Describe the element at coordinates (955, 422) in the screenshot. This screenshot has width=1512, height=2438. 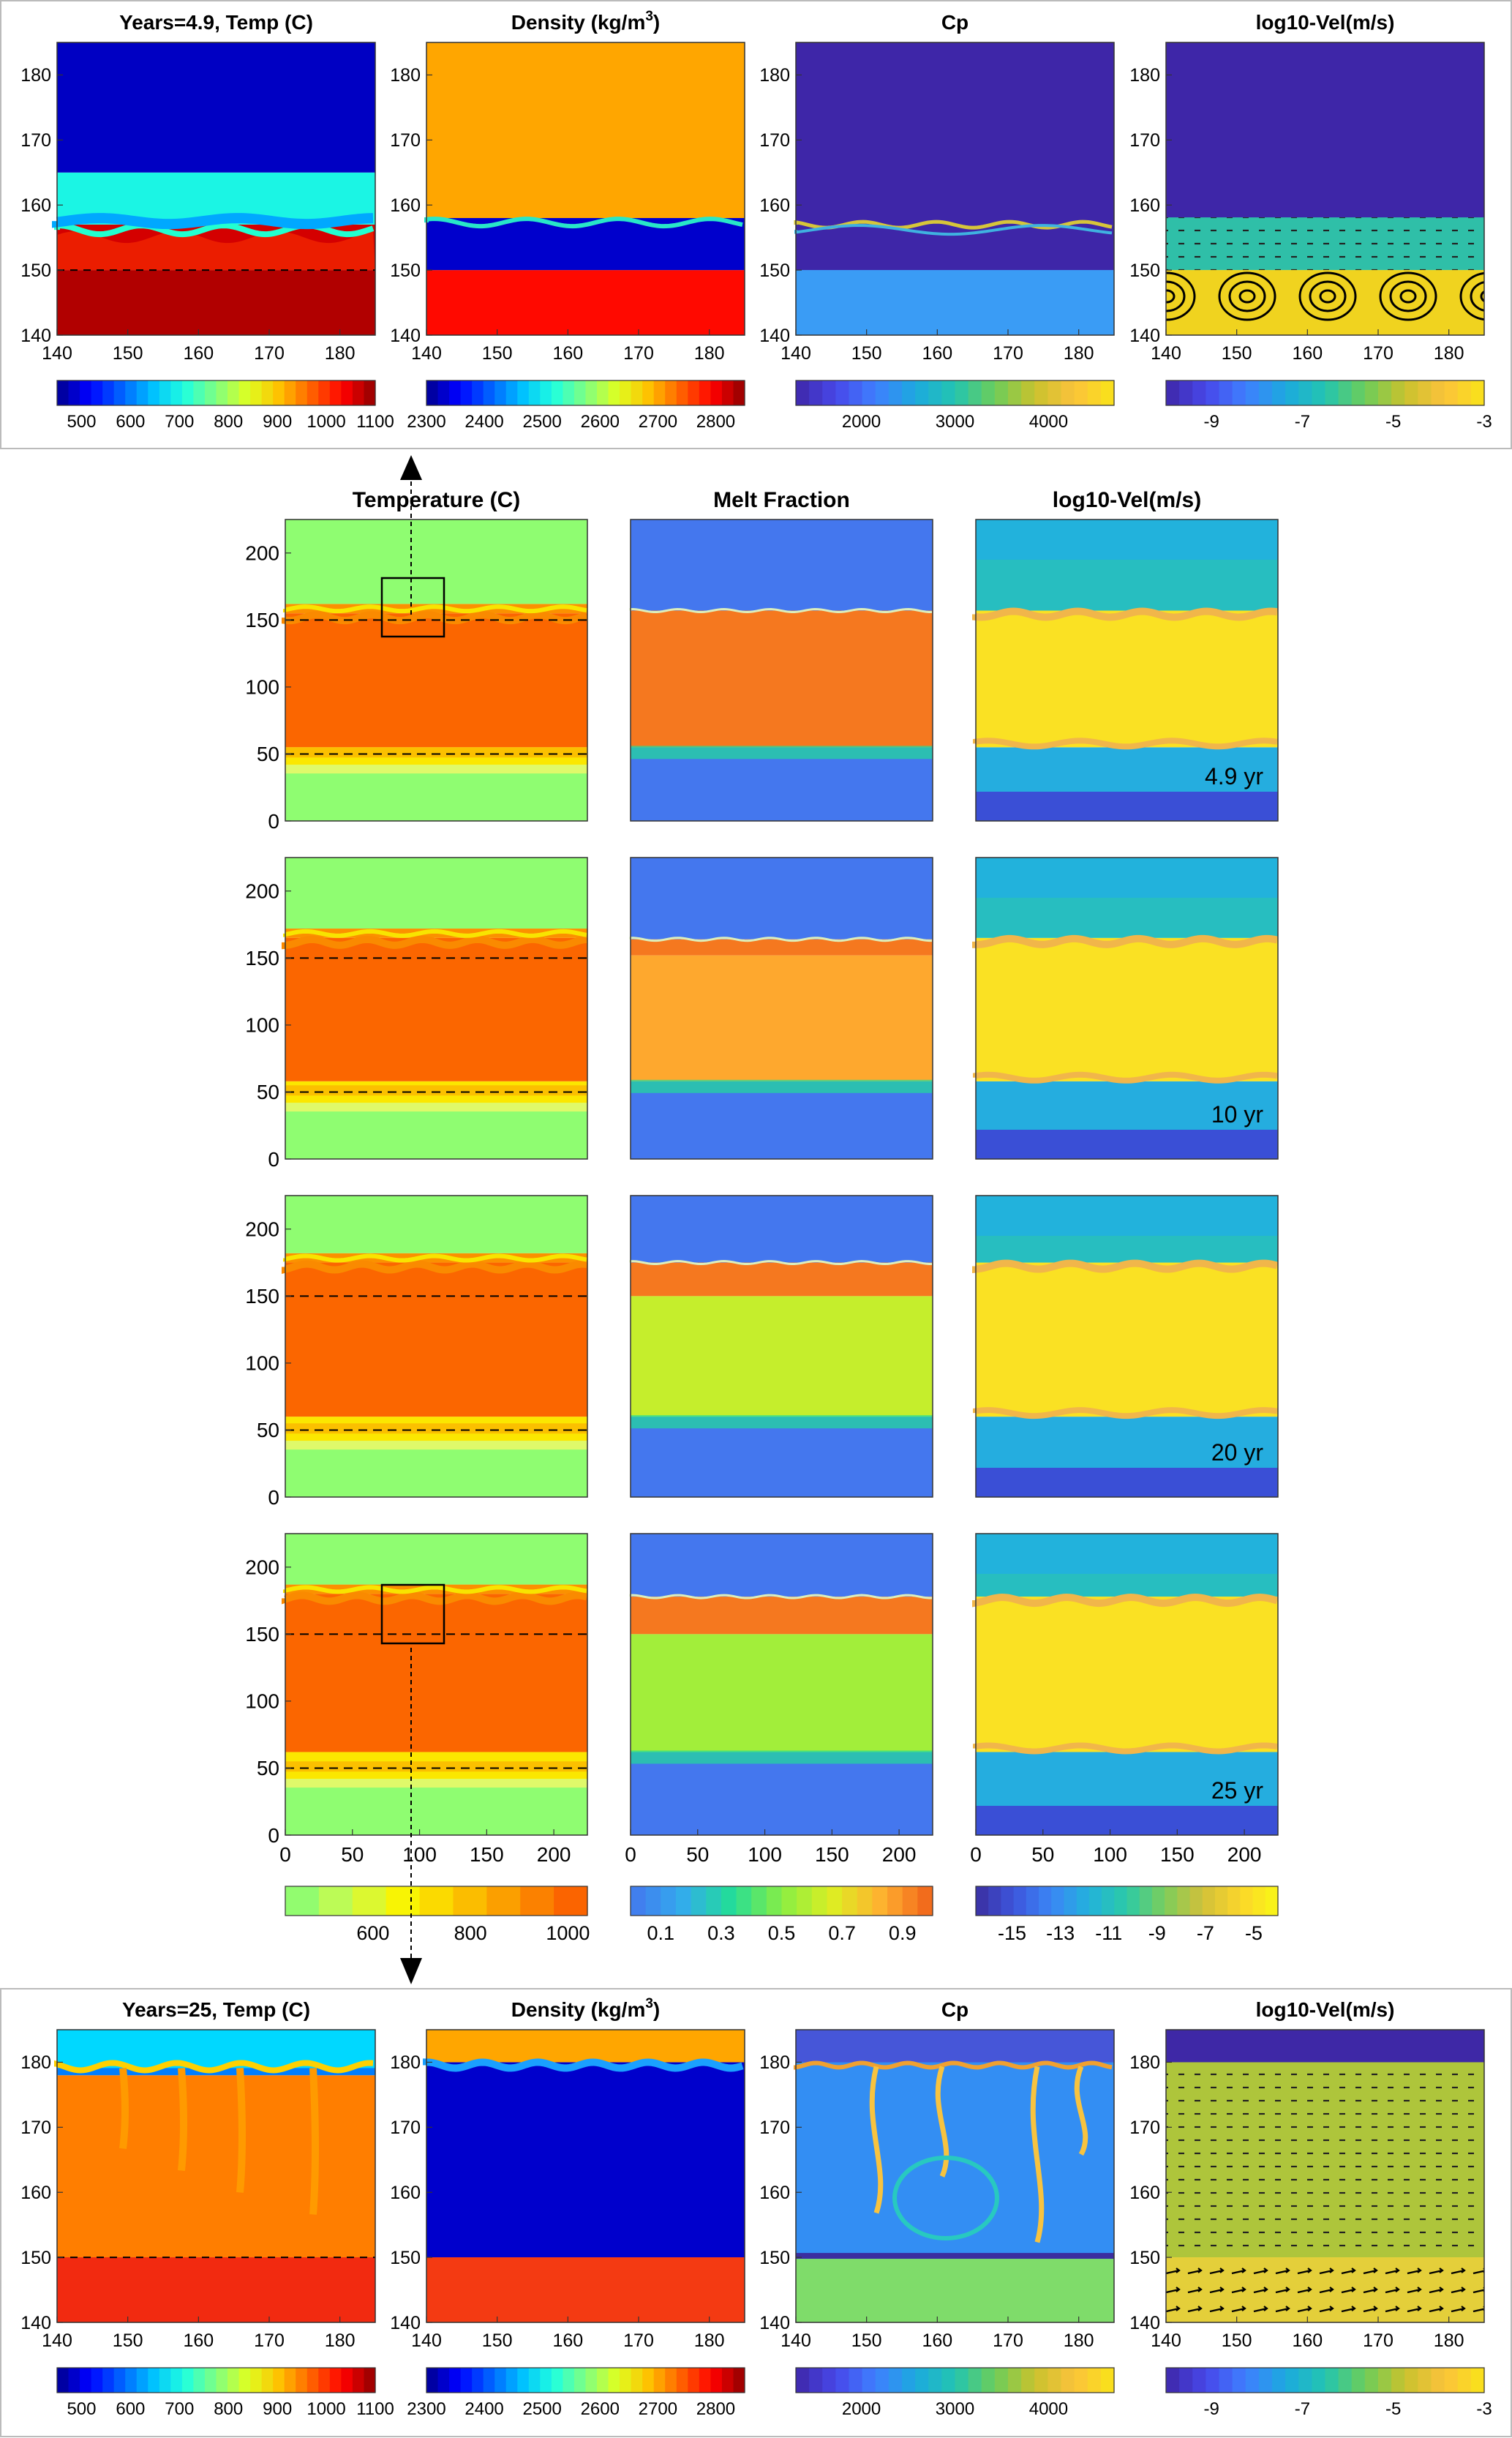
I see `colorbar-tick-label: 3000` at that location.